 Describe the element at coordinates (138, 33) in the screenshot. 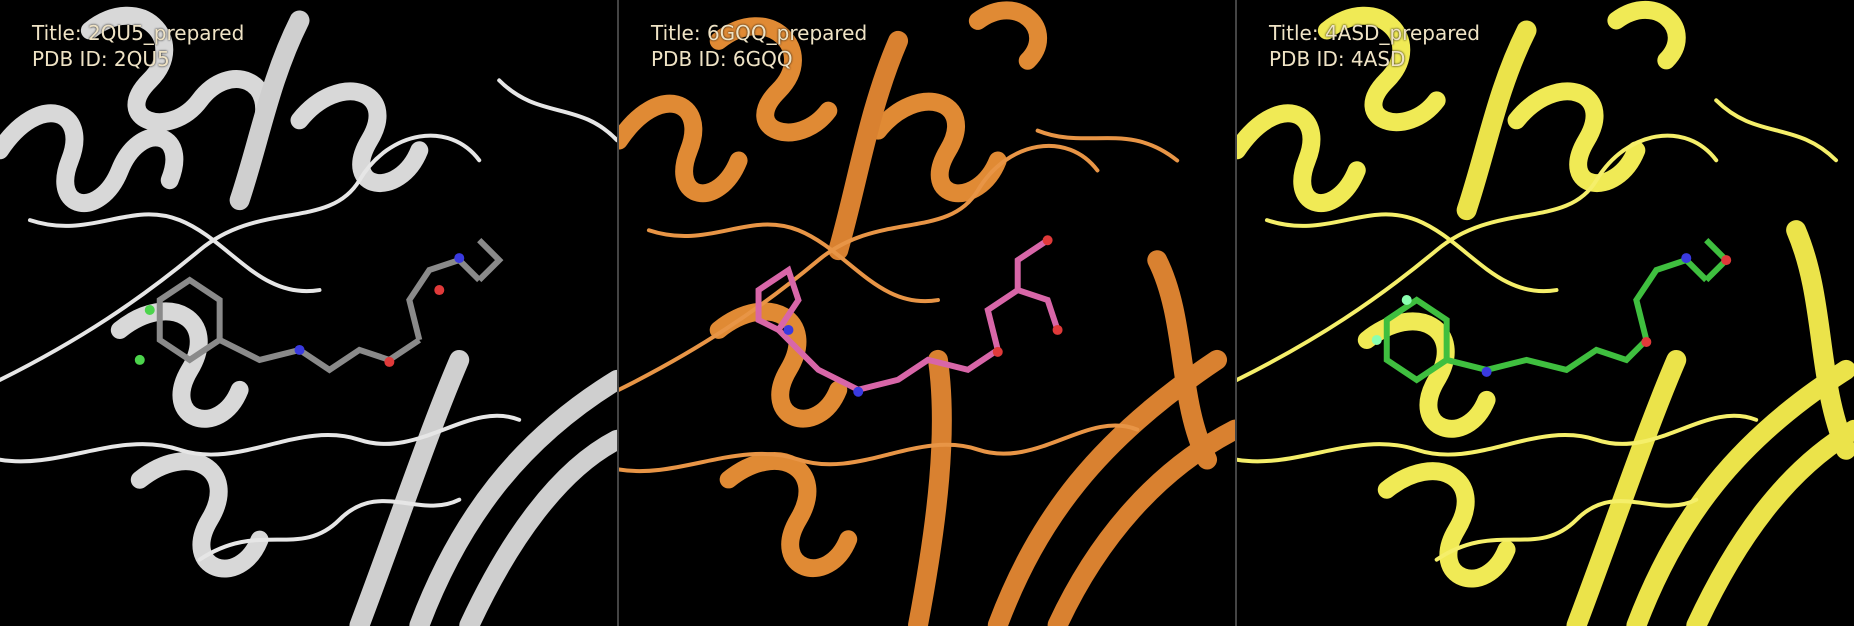

I see `structure-title: Title: 2QU5_prepared` at that location.